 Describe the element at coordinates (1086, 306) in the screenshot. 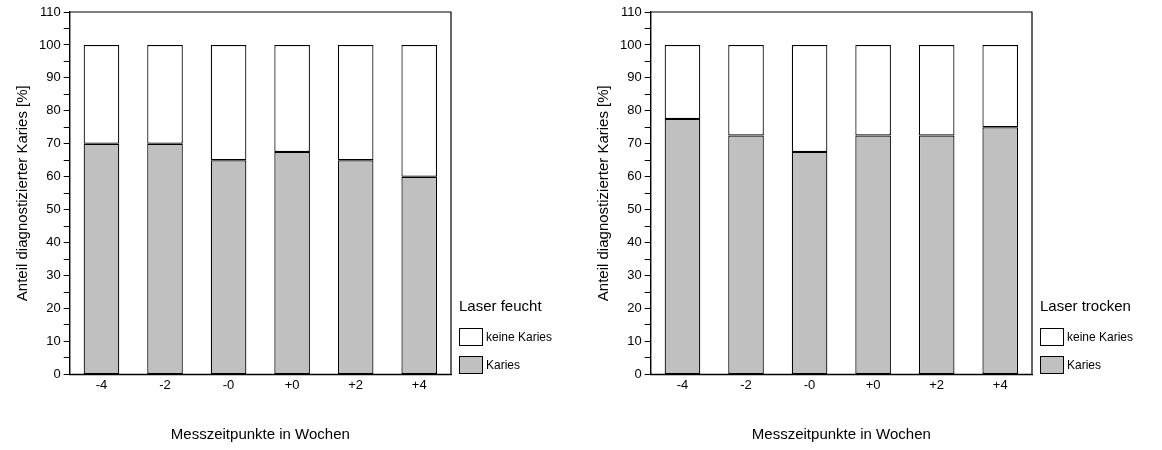

I see `legend-title: Laser trocken` at that location.